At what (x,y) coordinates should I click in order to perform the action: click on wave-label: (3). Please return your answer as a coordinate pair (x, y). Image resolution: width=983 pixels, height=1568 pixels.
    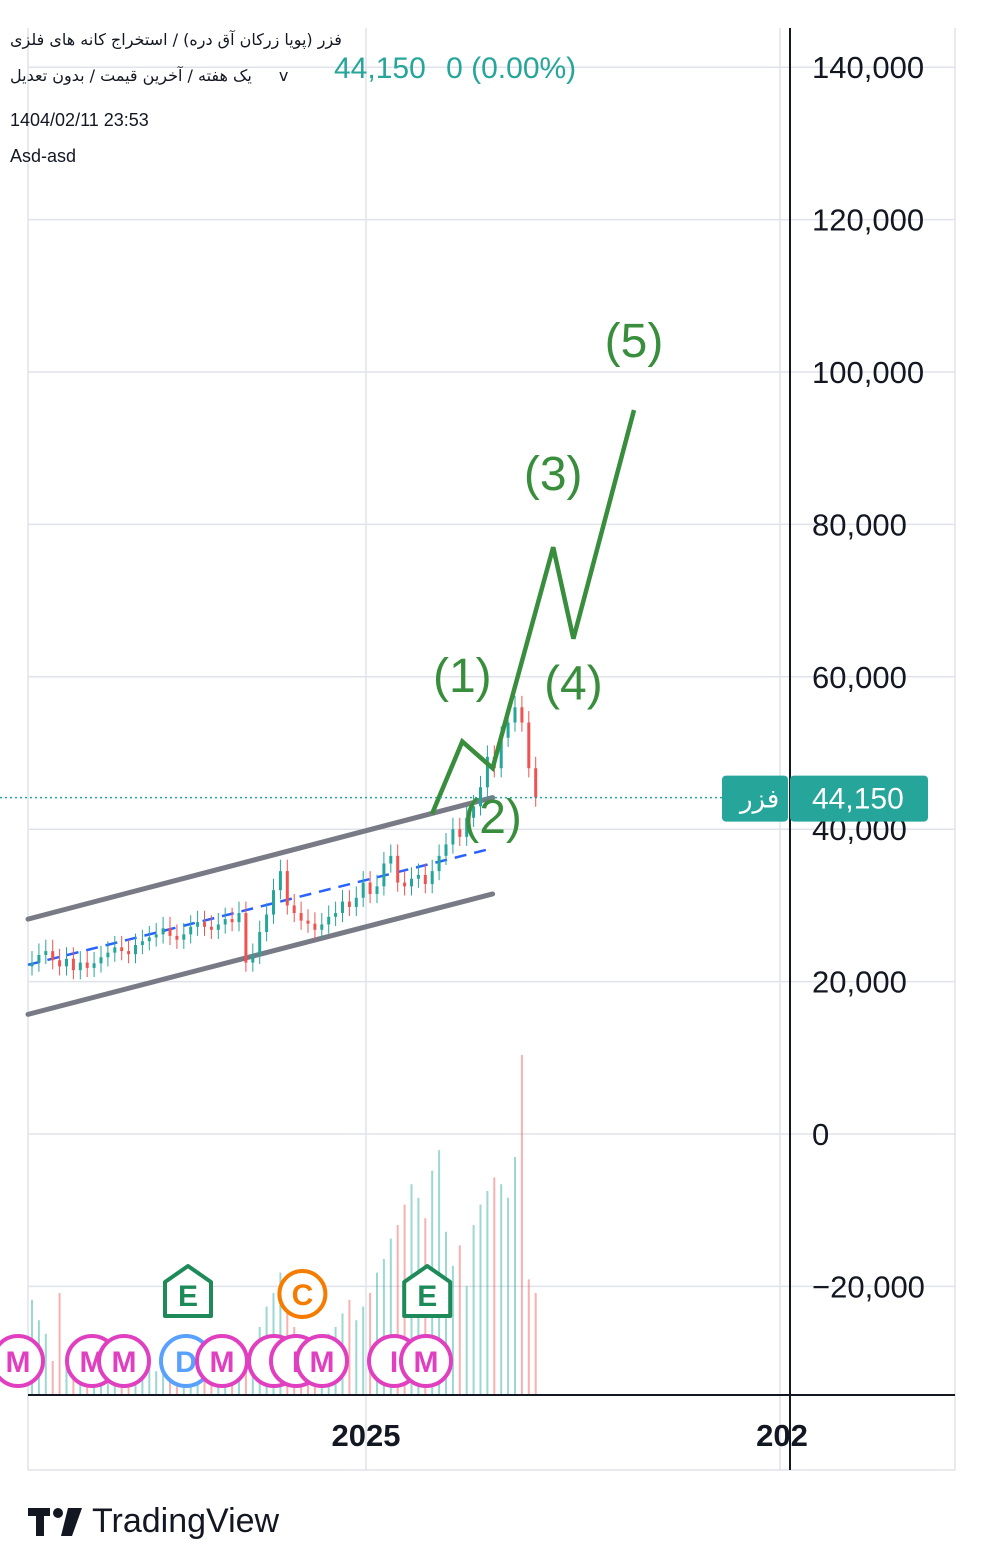
    Looking at the image, I should click on (553, 474).